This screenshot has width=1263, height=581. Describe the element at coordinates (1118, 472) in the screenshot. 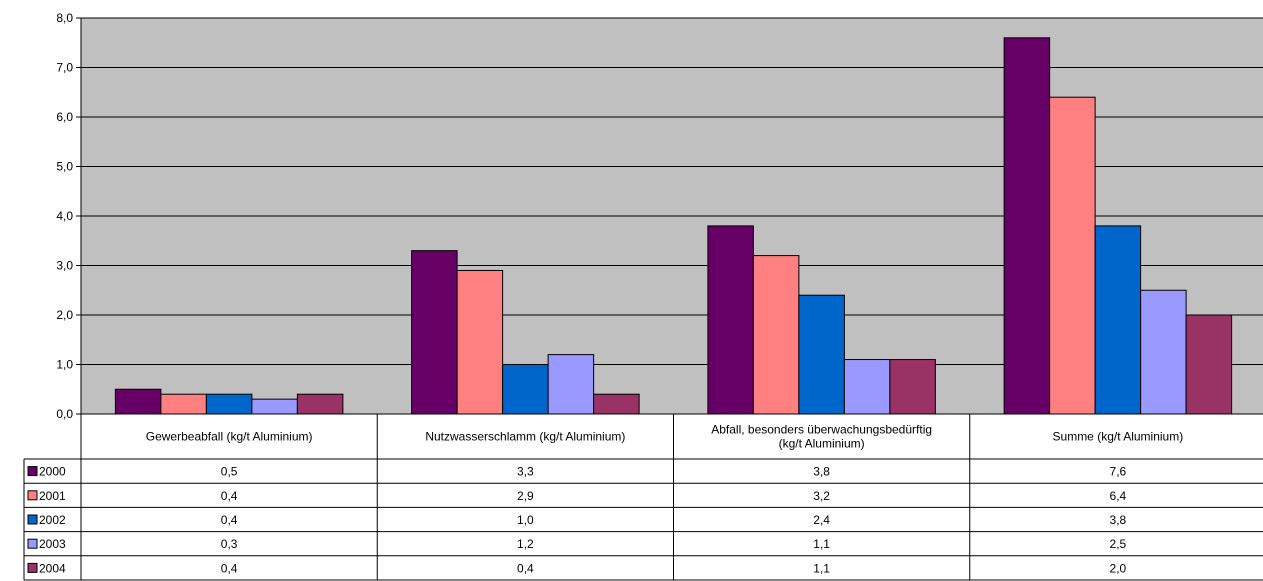

I see `table-value: 7,6` at that location.